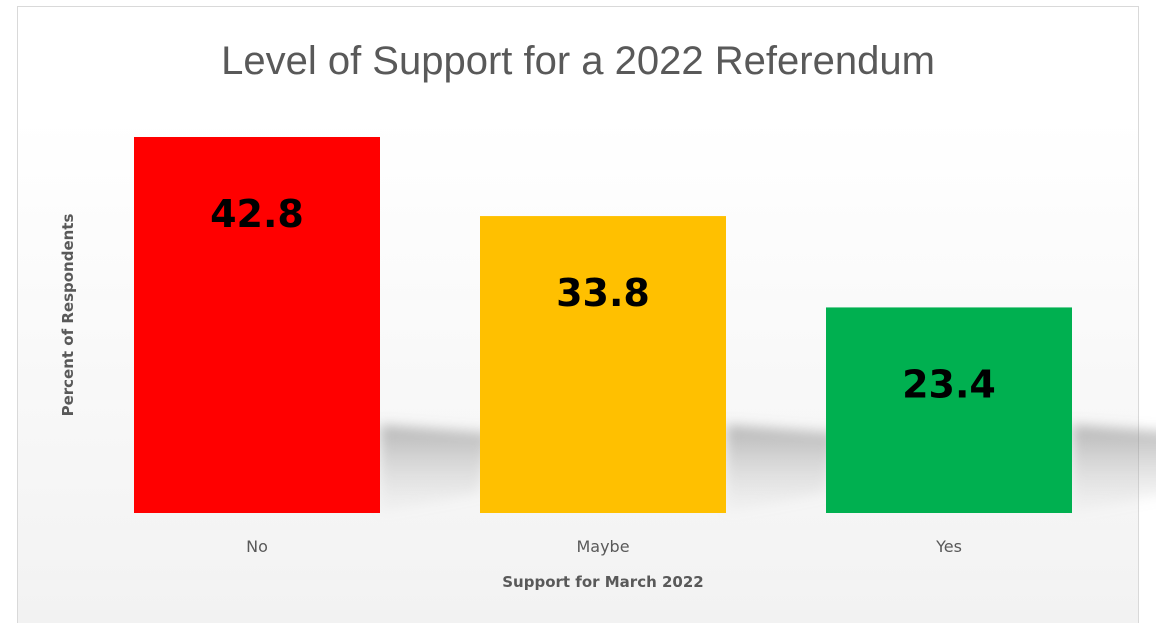  What do you see at coordinates (949, 384) in the screenshot?
I see `data-label-yes: 23.4` at bounding box center [949, 384].